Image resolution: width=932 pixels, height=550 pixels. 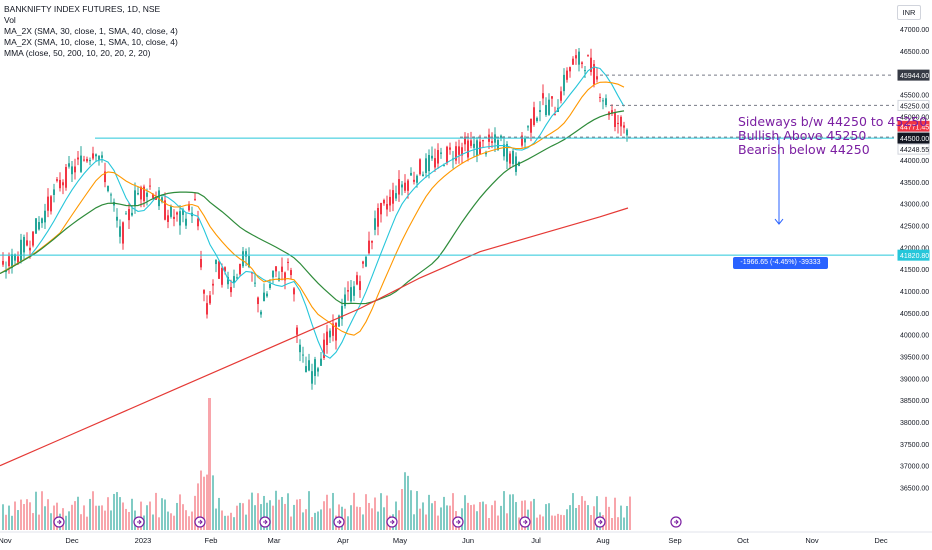 What do you see at coordinates (914, 106) in the screenshot?
I see `price-tag-label: 45250.00` at bounding box center [914, 106].